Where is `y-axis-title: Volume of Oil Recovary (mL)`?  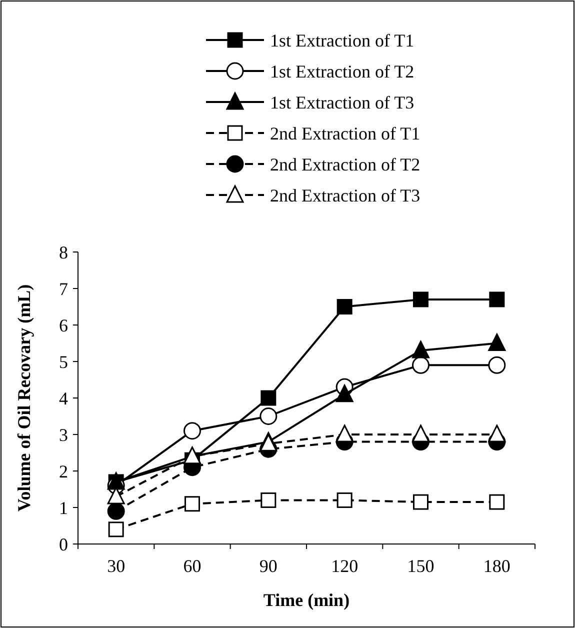
y-axis-title: Volume of Oil Recovary (mL) is located at coordinates (24, 398).